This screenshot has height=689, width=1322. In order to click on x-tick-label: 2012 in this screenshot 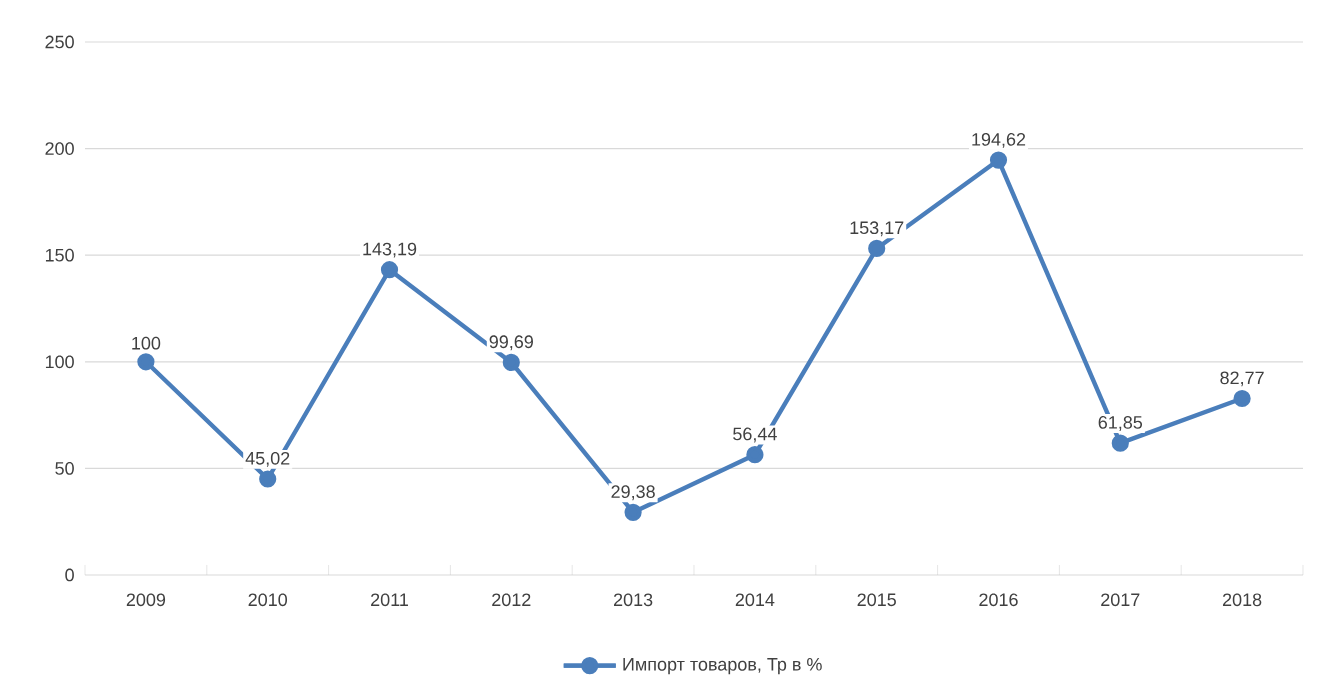, I will do `click(511, 600)`.